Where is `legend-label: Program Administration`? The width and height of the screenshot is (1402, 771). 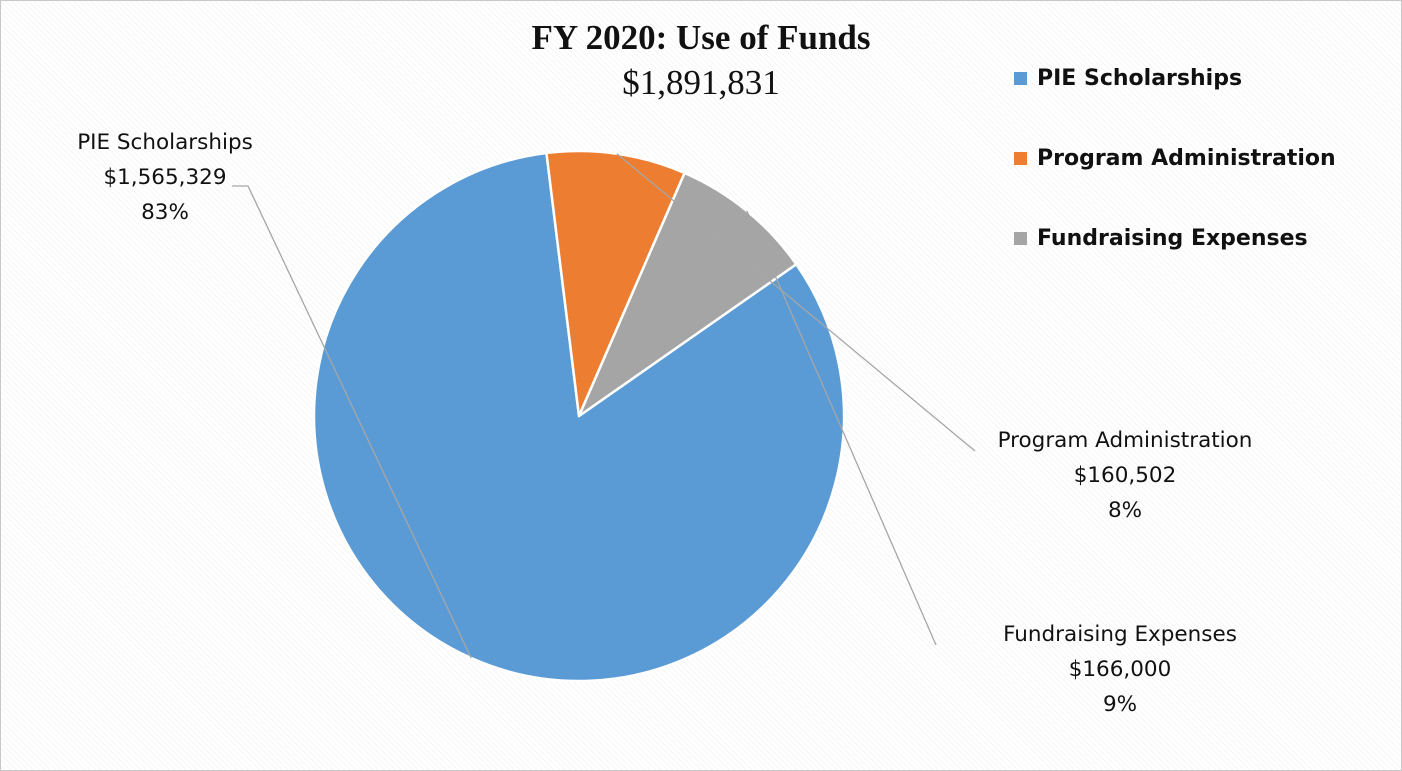 legend-label: Program Administration is located at coordinates (1186, 158).